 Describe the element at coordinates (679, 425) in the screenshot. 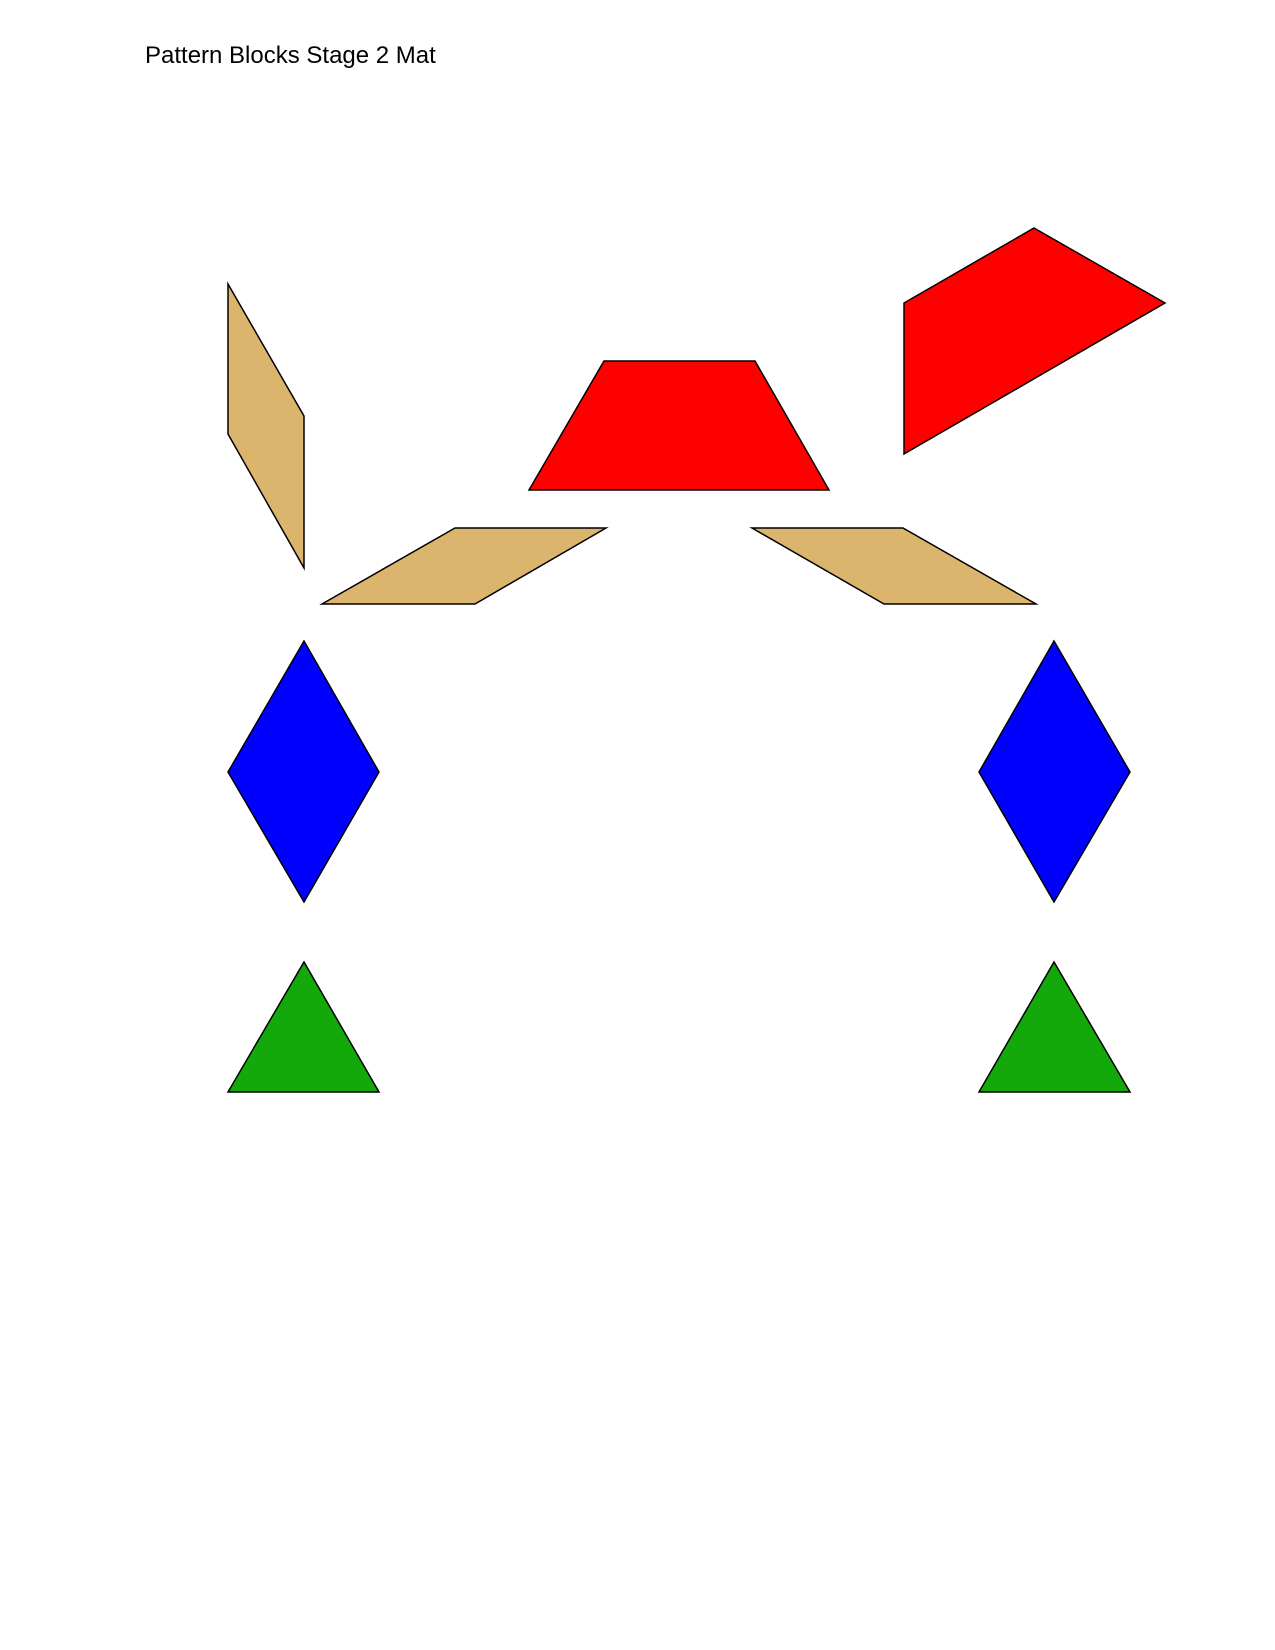

I see `red-trapezoid-center` at that location.